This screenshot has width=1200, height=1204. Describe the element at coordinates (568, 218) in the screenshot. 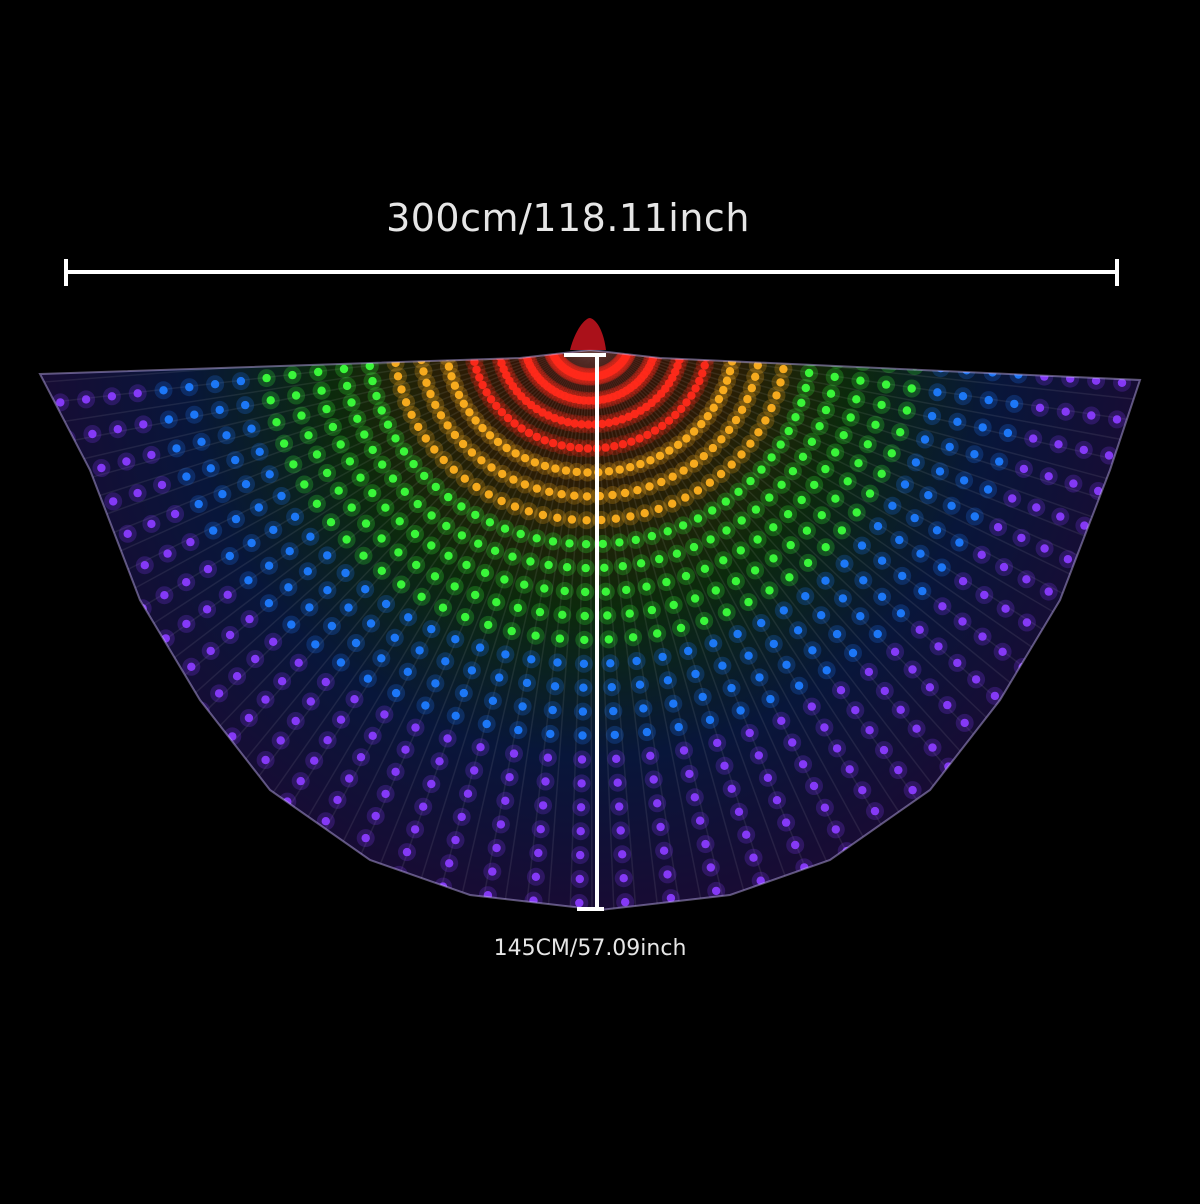

I see `width-measurement-label: 300cm/118.11inch` at that location.